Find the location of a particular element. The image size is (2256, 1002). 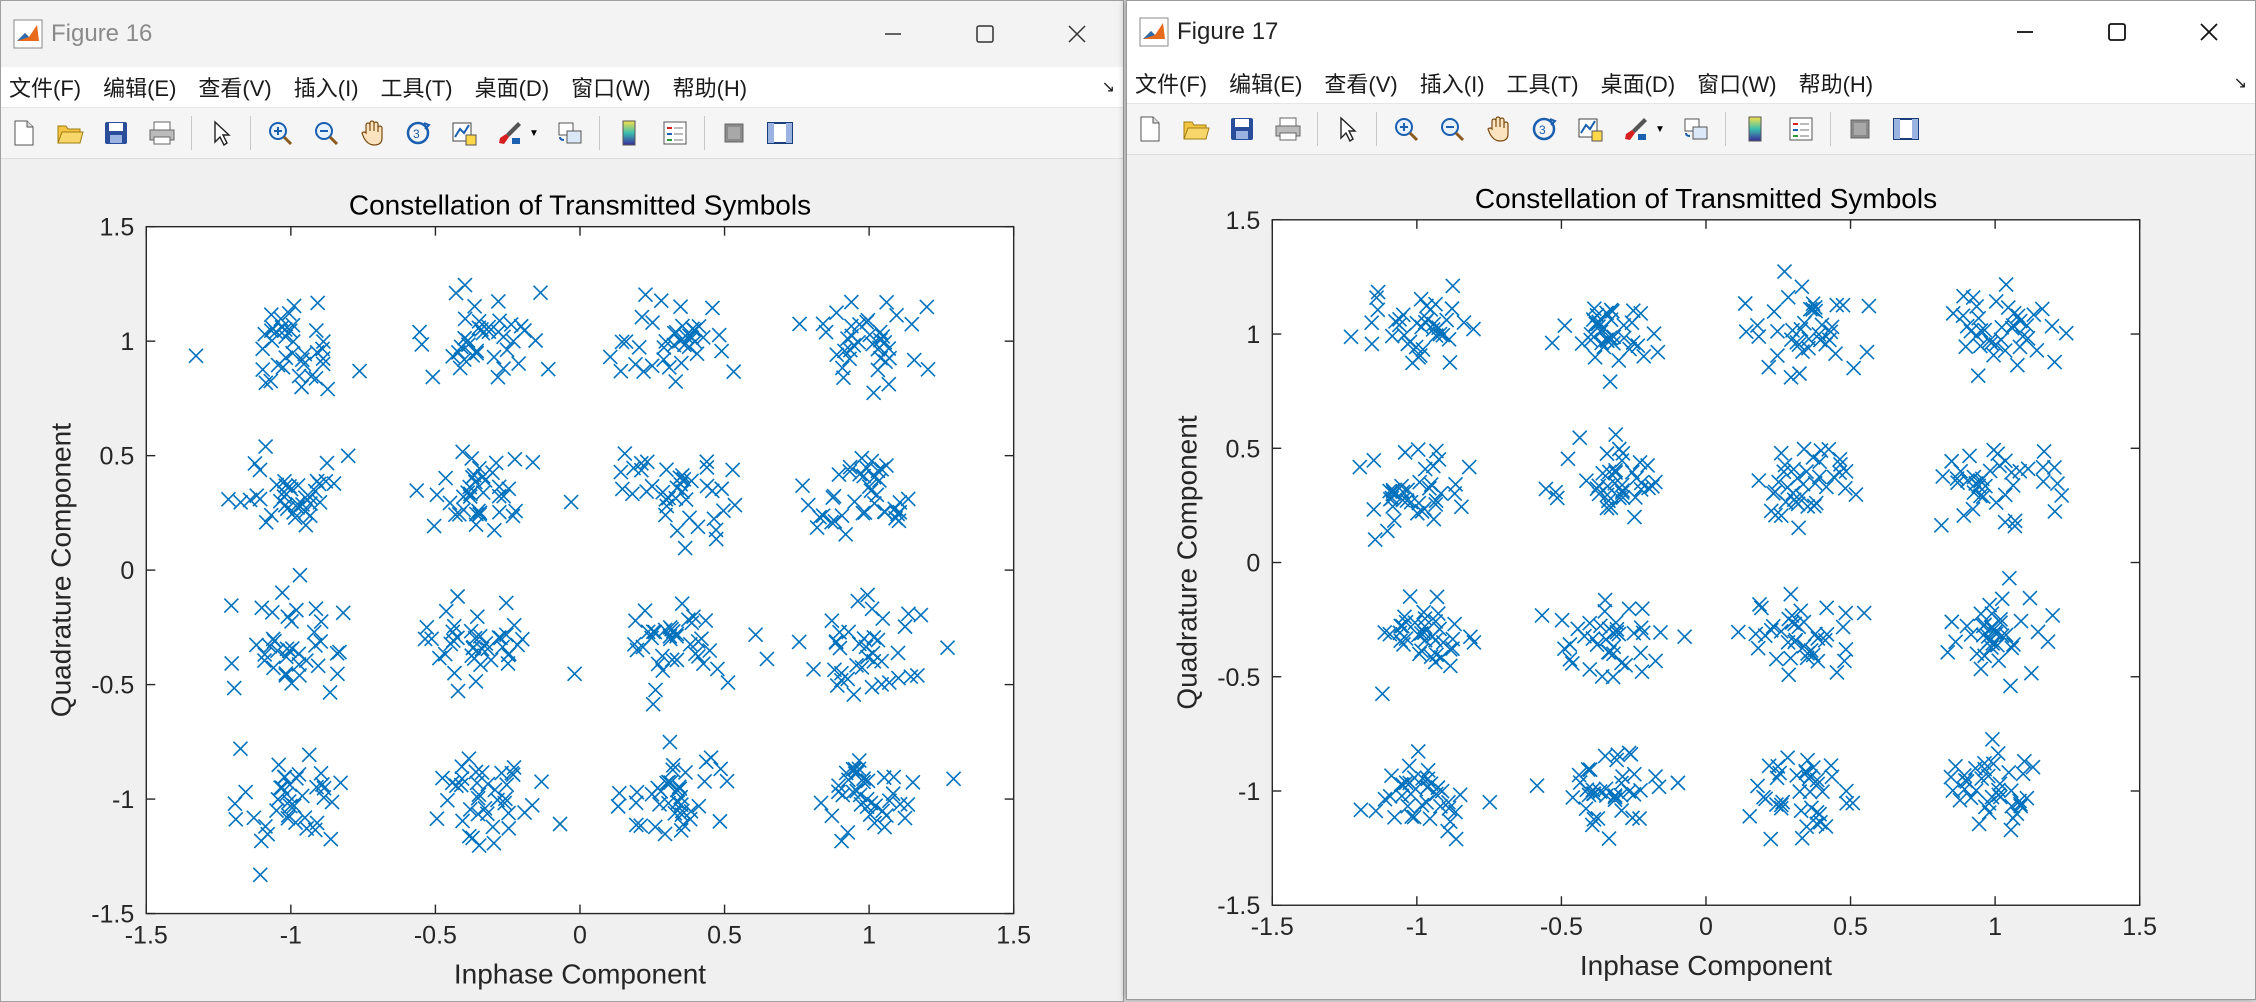

title-bar: Figure 16 is located at coordinates (562, 34).